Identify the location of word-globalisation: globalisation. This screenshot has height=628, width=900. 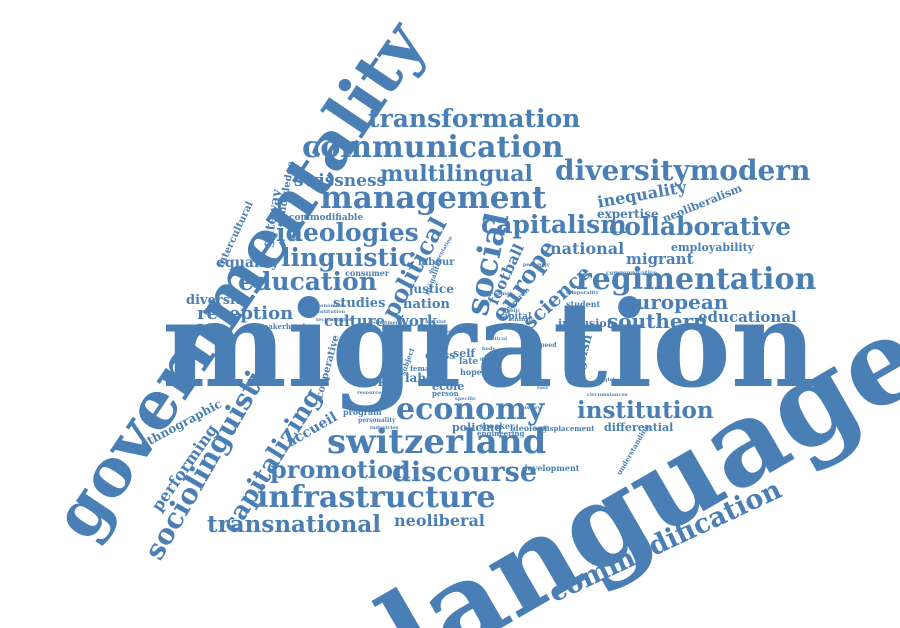
(622, 380).